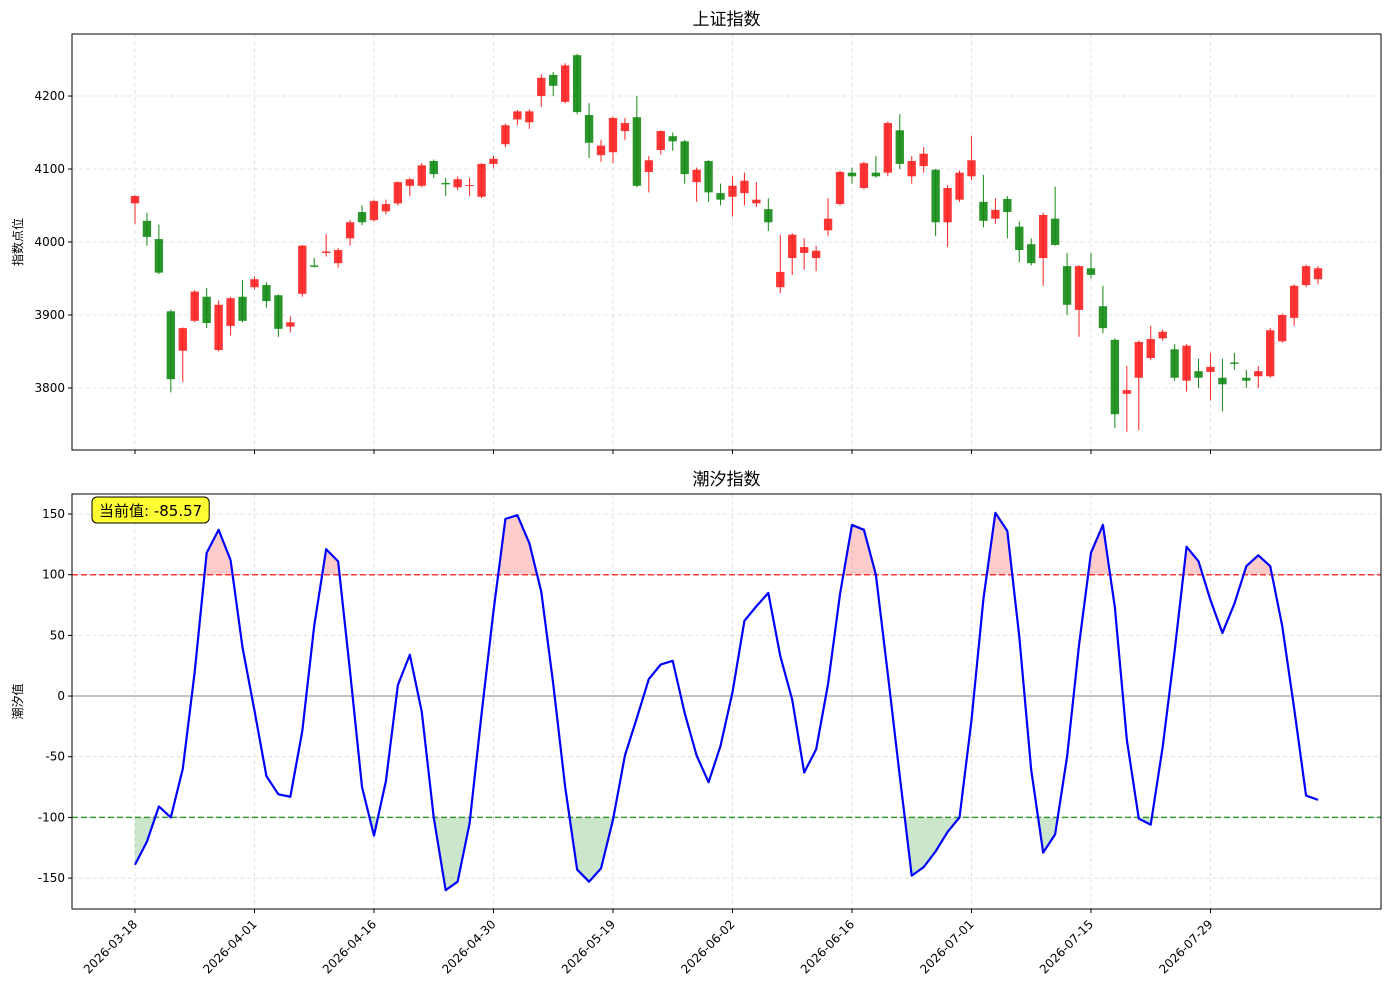 The height and width of the screenshot is (990, 1390). I want to click on x-tick-label: 2026-05-19, so click(588, 946).